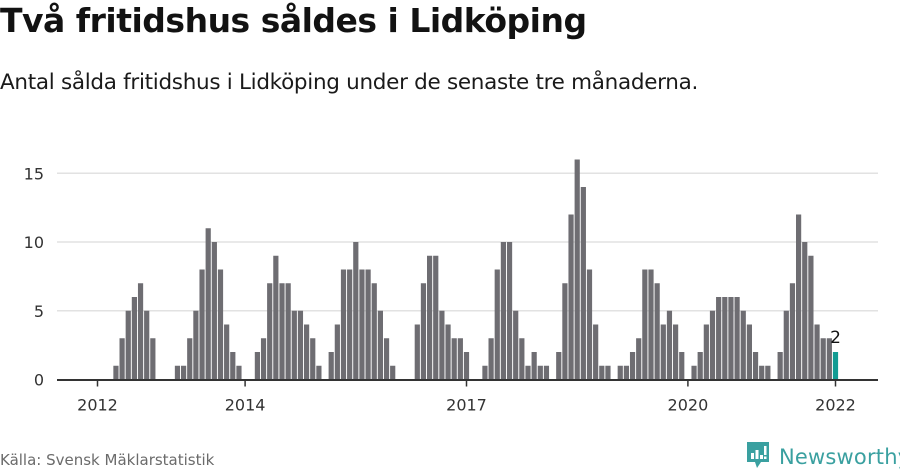  Describe the element at coordinates (822, 457) in the screenshot. I see `newsworthy-logo: Newsworthy` at that location.